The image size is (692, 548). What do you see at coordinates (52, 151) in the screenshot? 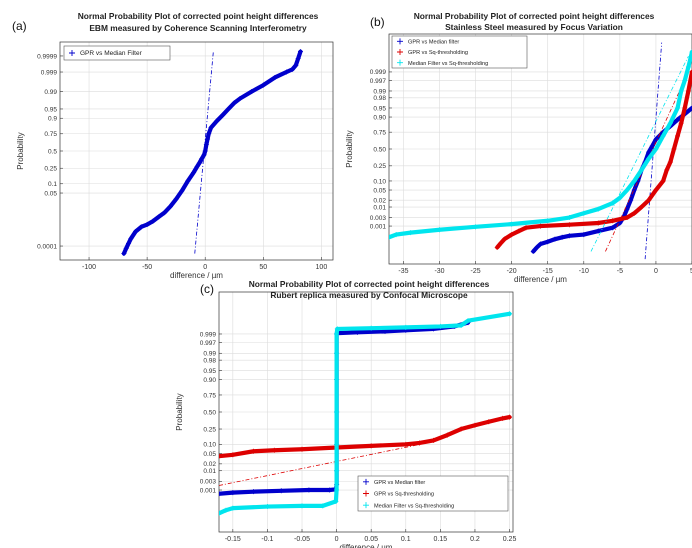
I see `y-tick-label: 0.5` at bounding box center [52, 151].